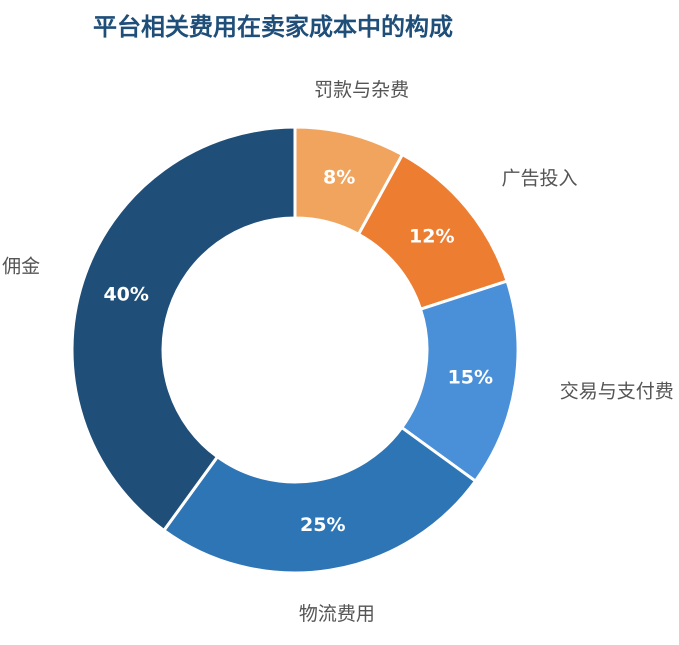  I want to click on category-label: 罚款与杂费, so click(361, 90).